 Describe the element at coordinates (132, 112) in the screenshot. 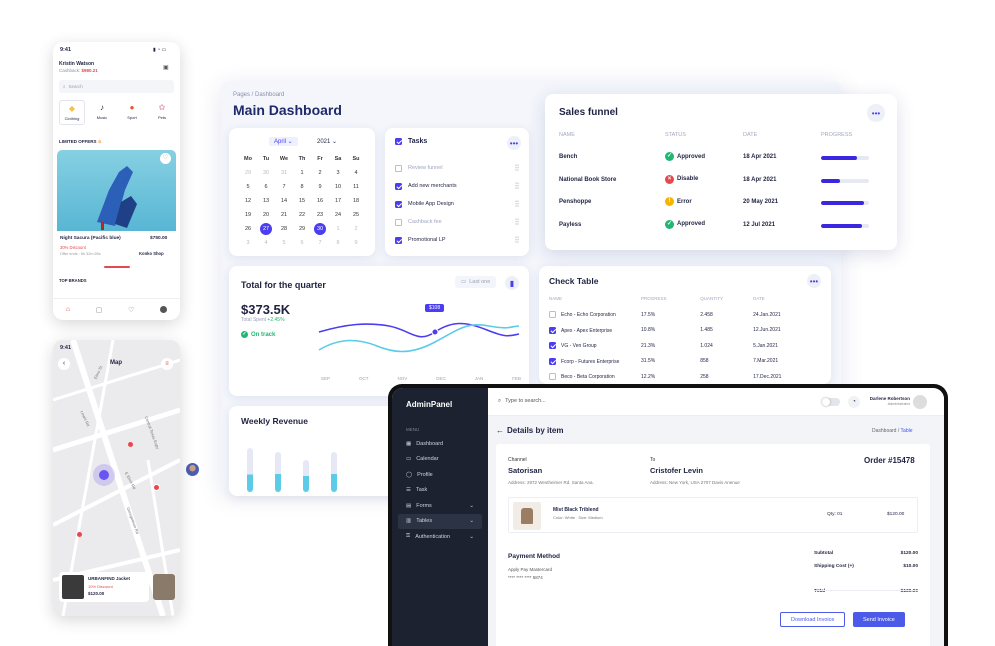

I see `category-item: ● Sport` at that location.